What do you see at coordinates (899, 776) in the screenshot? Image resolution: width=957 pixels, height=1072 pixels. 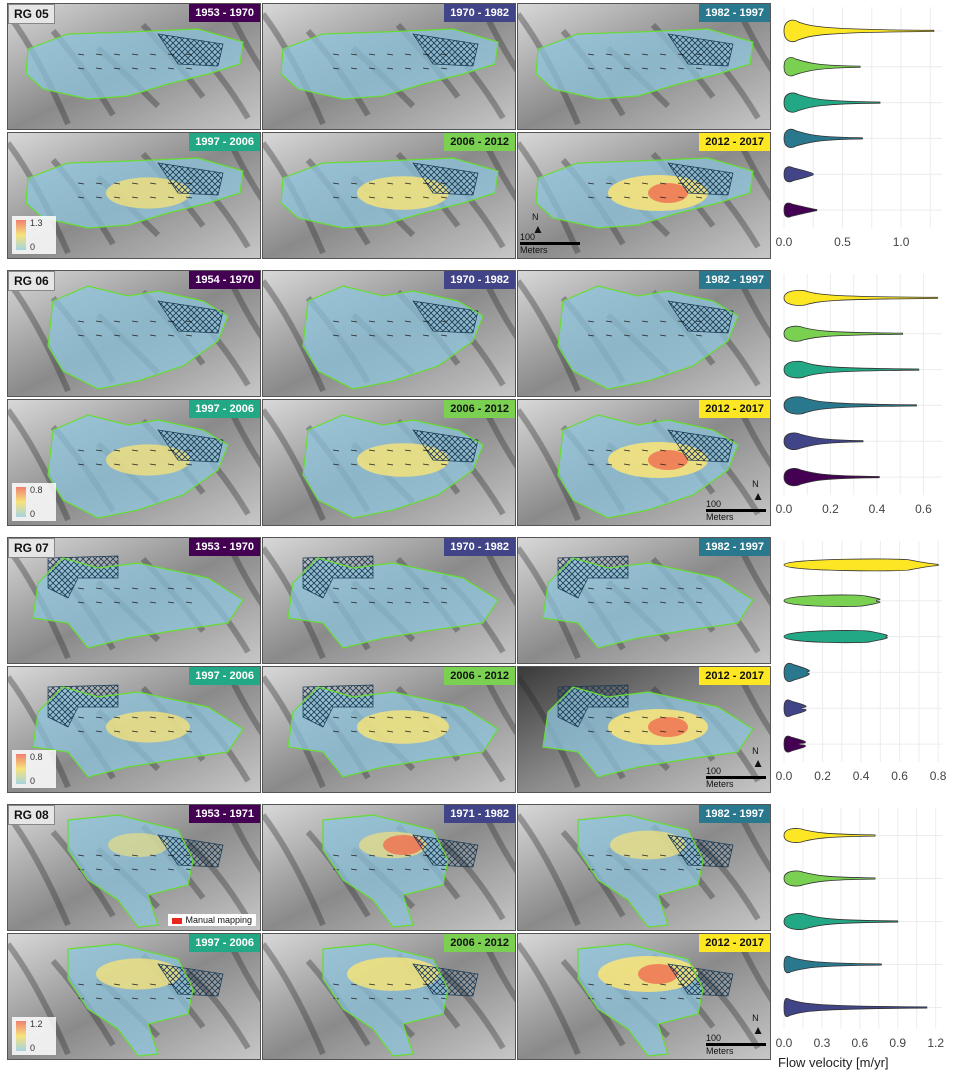 I see `x-tick-label: 0.6` at bounding box center [899, 776].